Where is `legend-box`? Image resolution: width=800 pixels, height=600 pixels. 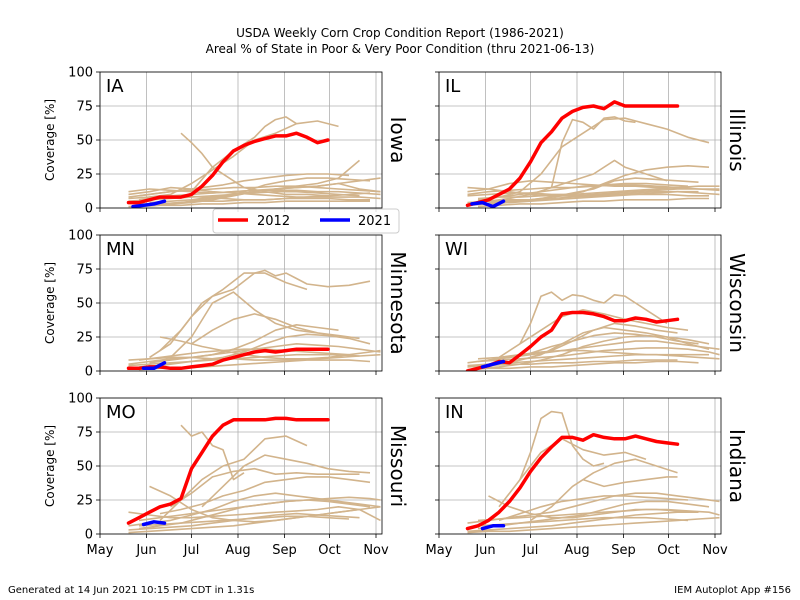 legend-box is located at coordinates (306, 221).